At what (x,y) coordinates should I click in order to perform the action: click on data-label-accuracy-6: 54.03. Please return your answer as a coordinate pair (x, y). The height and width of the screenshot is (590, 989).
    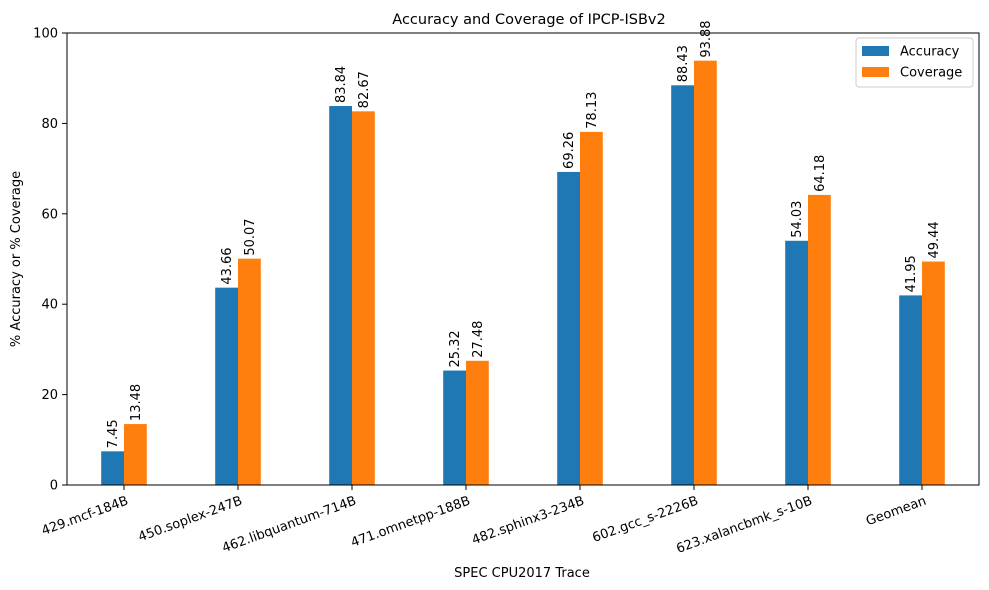
    Looking at the image, I should click on (797, 219).